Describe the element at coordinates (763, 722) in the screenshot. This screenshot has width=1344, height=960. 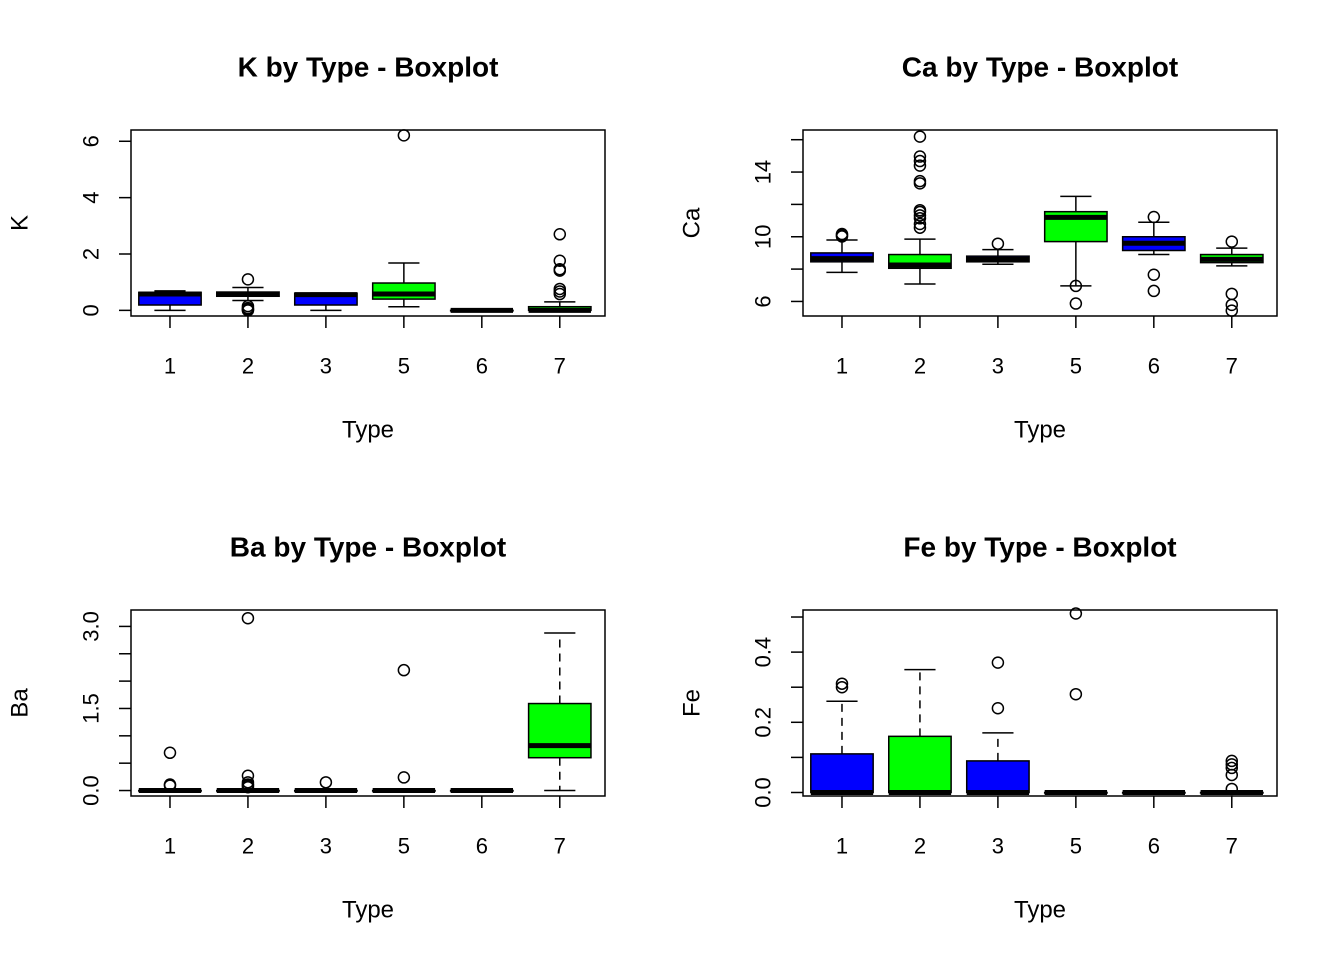
I see `y-tick-label: 0.2` at that location.